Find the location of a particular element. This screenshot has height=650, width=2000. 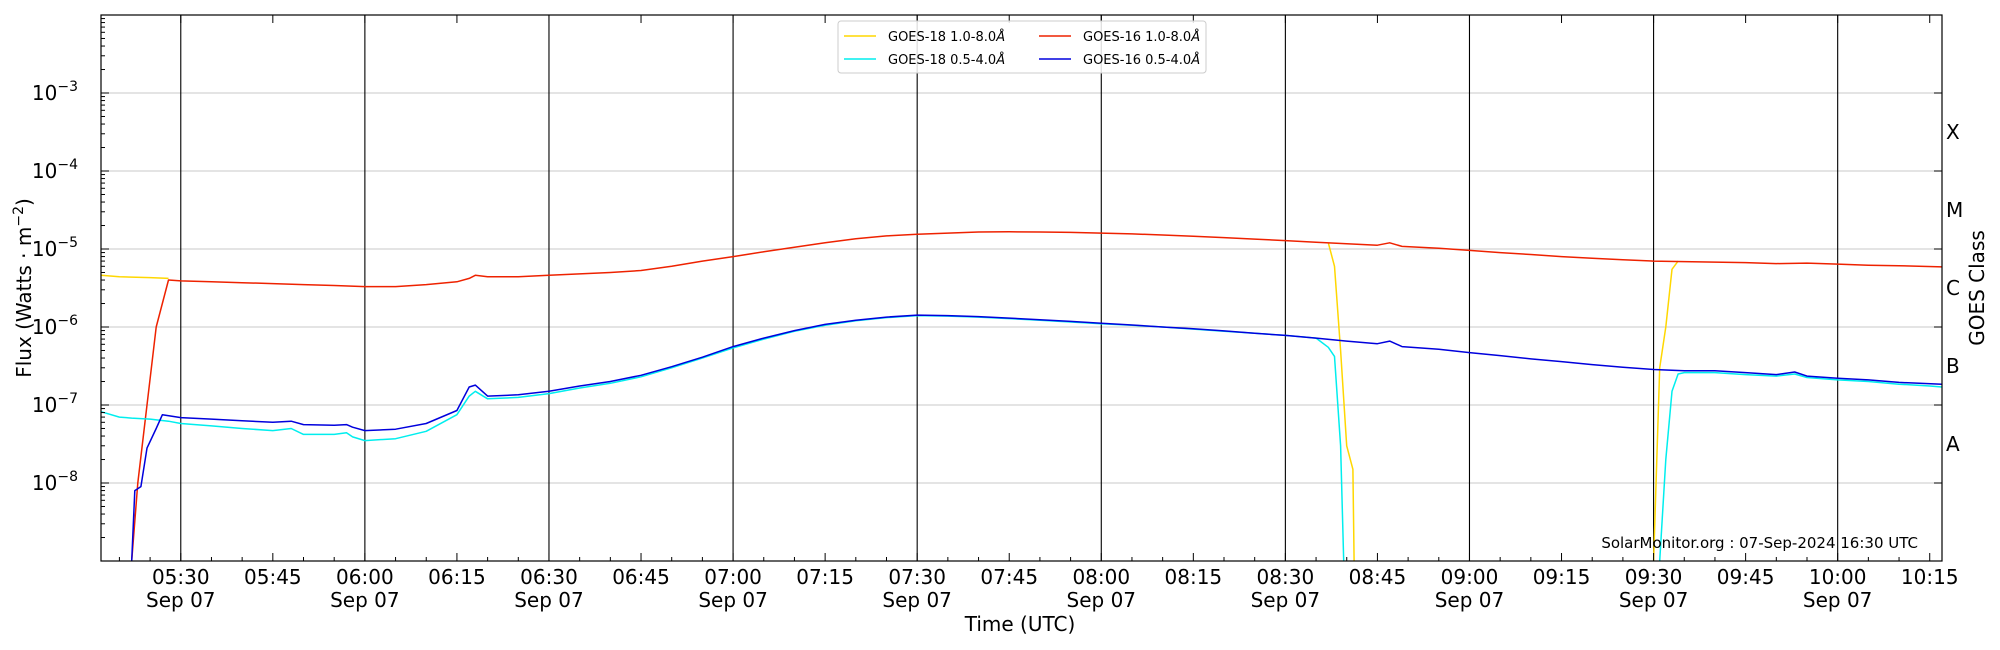

legend-label: GOES-16 1.0-8.0Å is located at coordinates (1141, 37).